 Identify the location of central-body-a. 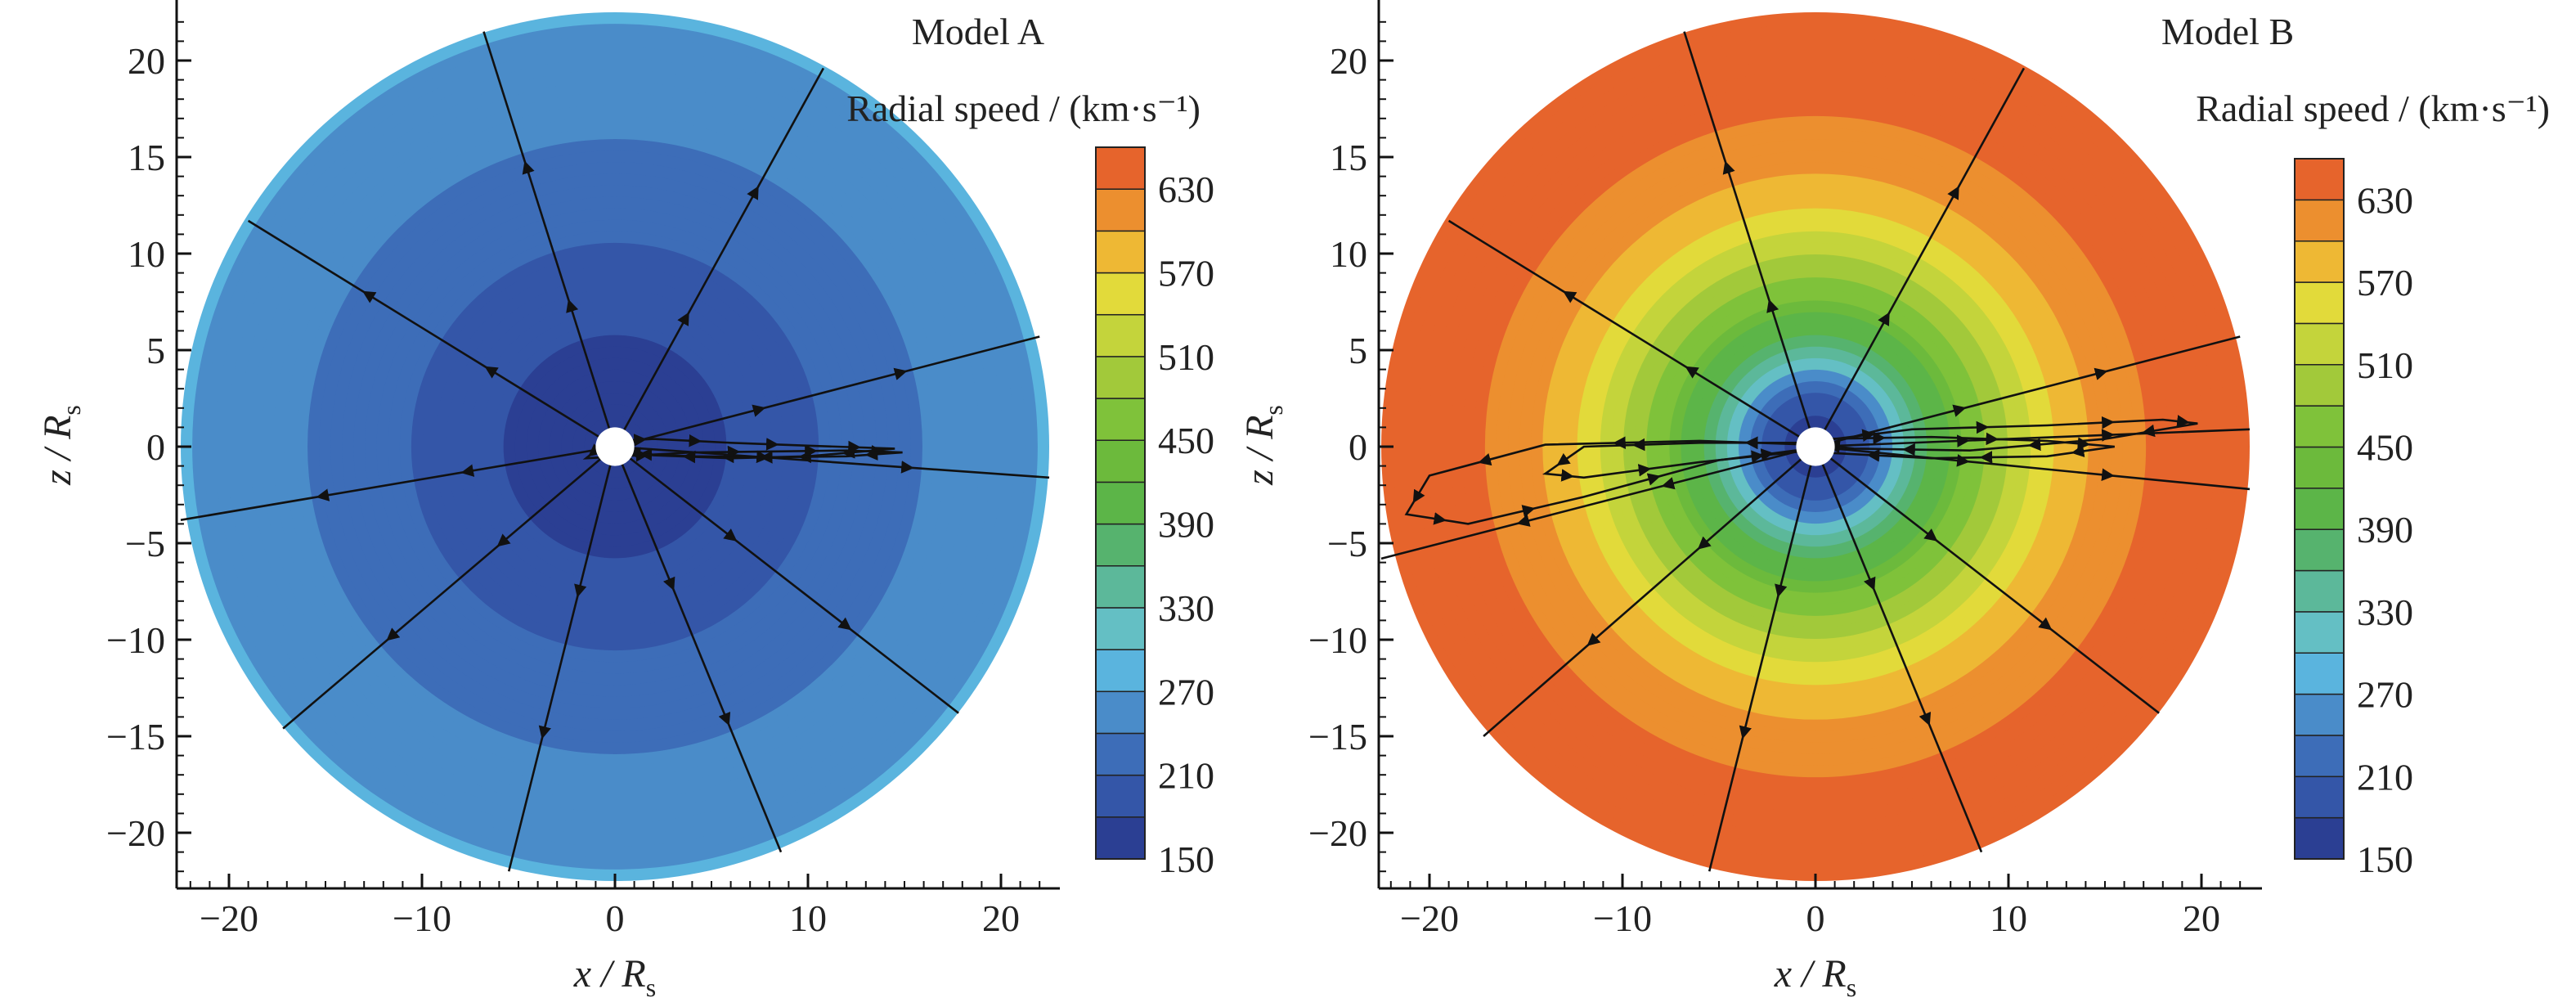
(615, 446).